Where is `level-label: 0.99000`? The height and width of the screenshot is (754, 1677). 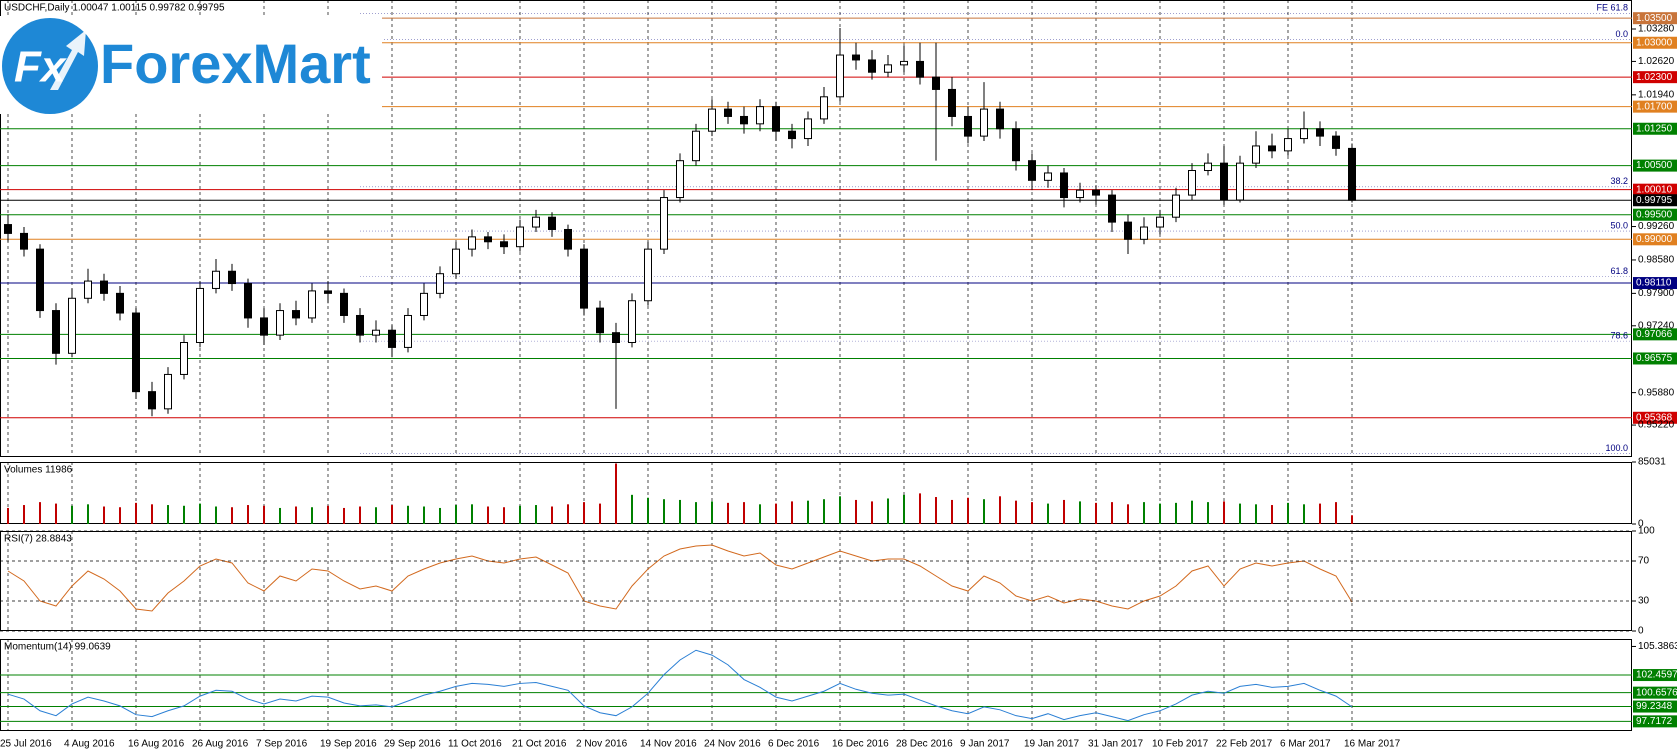 level-label: 0.99000 is located at coordinates (1654, 239).